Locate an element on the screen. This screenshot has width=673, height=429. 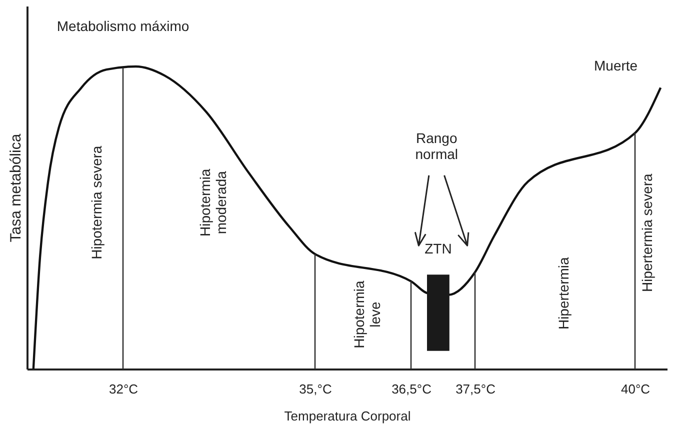
annotation: Hipotermia severa is located at coordinates (96, 203).